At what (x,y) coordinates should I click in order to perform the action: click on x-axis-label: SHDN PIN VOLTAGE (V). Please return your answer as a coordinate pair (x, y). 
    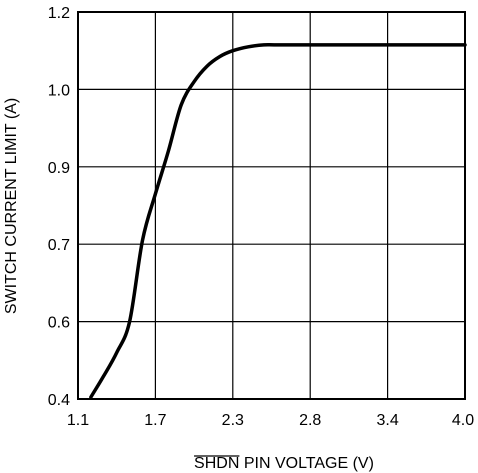
    Looking at the image, I should click on (284, 463).